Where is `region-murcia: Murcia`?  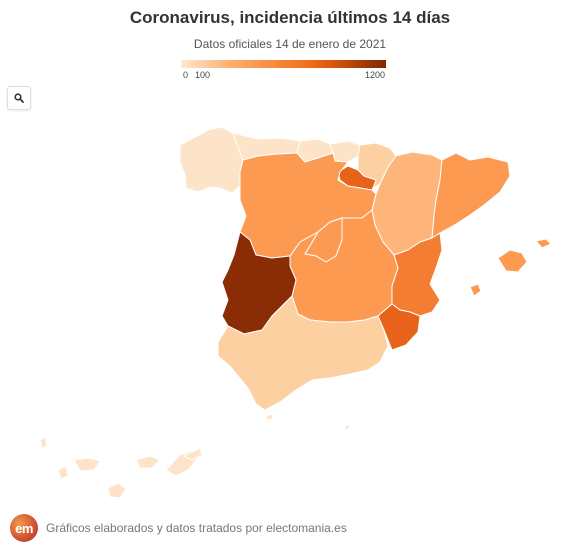
region-murcia: Murcia is located at coordinates (399, 327).